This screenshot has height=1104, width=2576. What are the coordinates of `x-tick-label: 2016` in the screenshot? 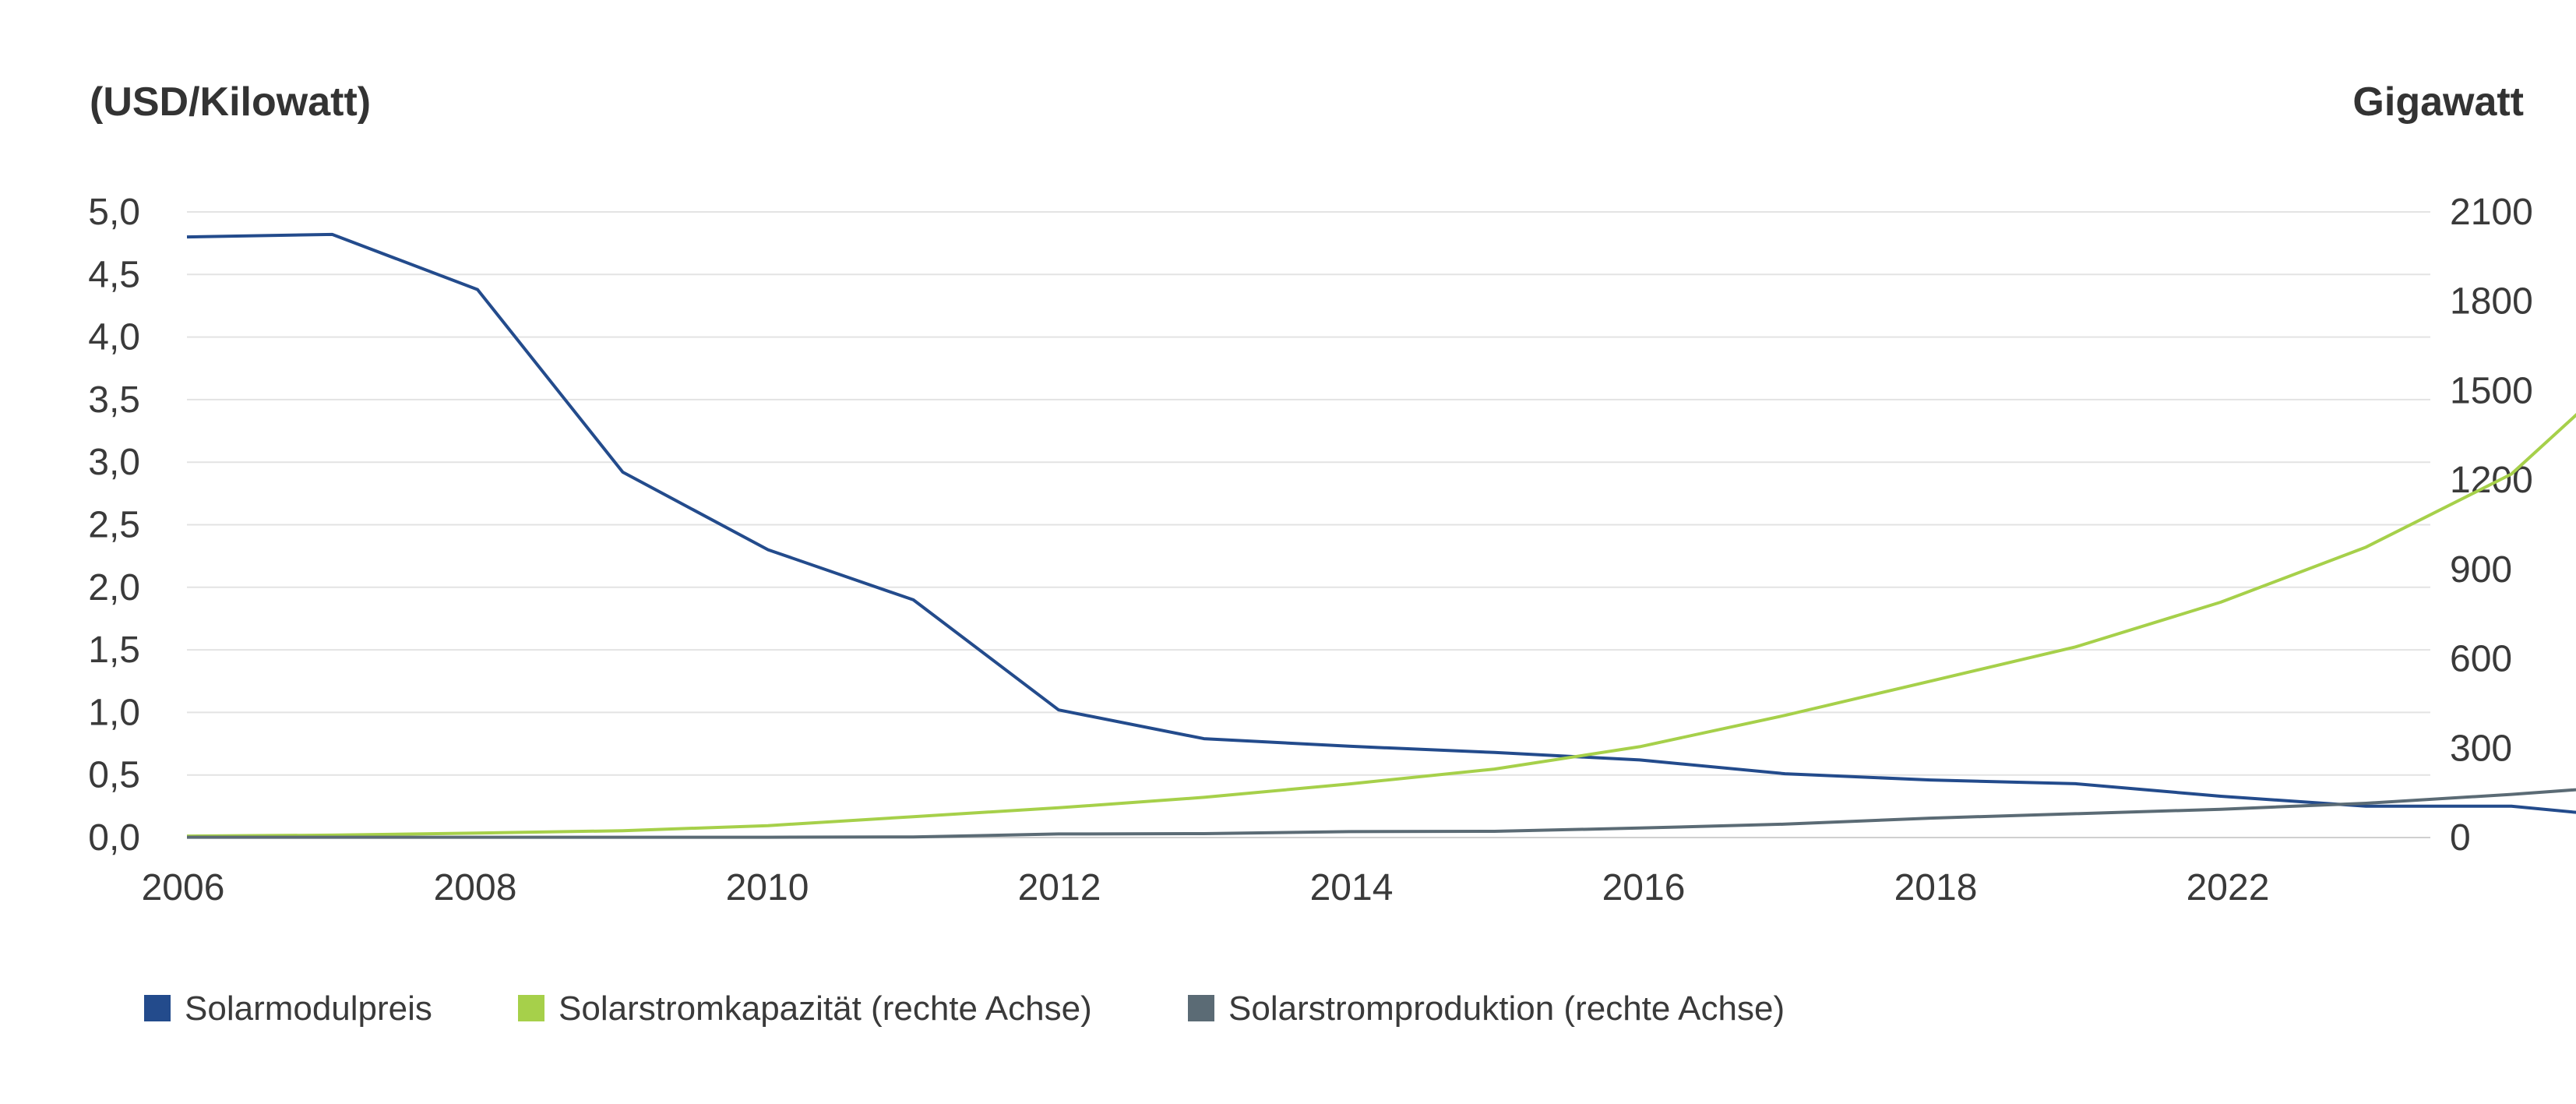 It's located at (1644, 888).